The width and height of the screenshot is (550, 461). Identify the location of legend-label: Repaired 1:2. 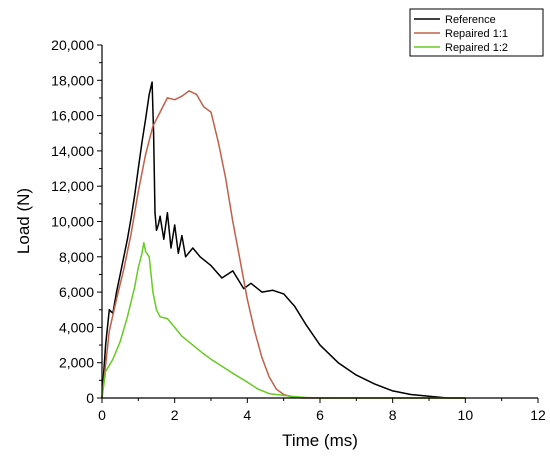
(476, 48).